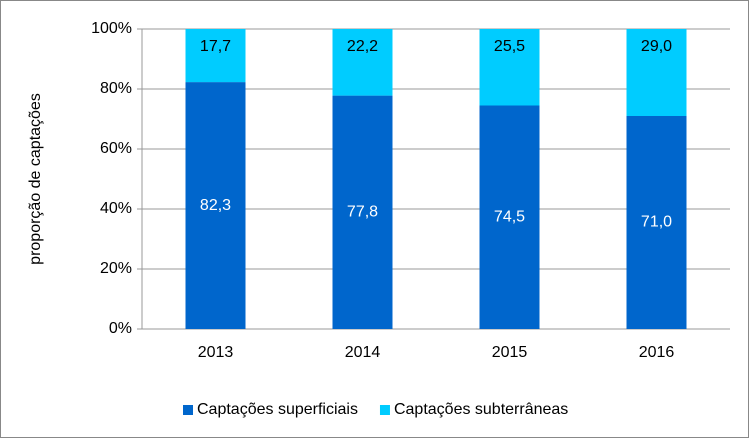 The image size is (750, 444). I want to click on y-tick-label: 40%, so click(116, 208).